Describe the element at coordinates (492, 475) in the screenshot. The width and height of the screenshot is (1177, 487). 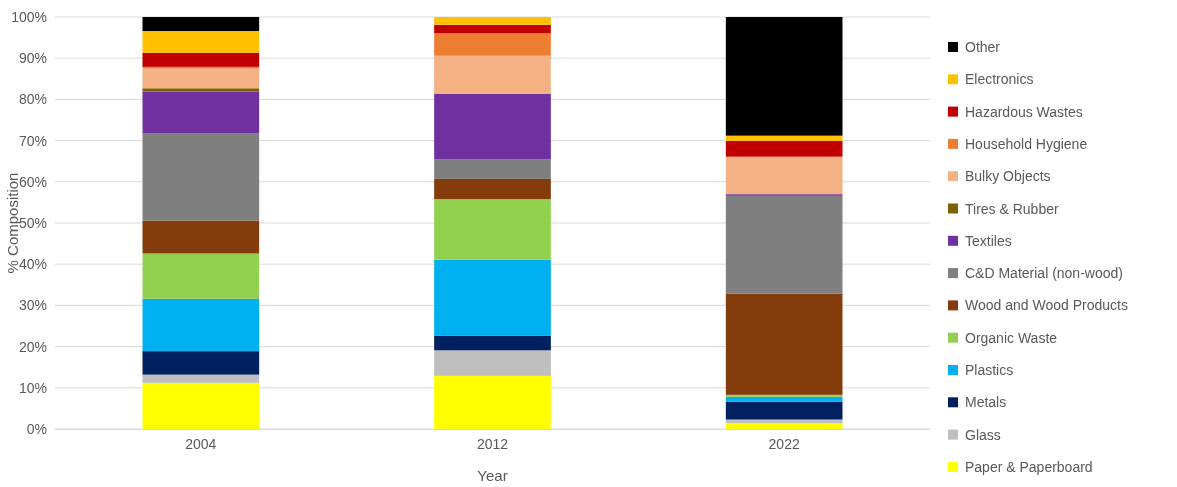
I see `x-axis-title: Year` at that location.